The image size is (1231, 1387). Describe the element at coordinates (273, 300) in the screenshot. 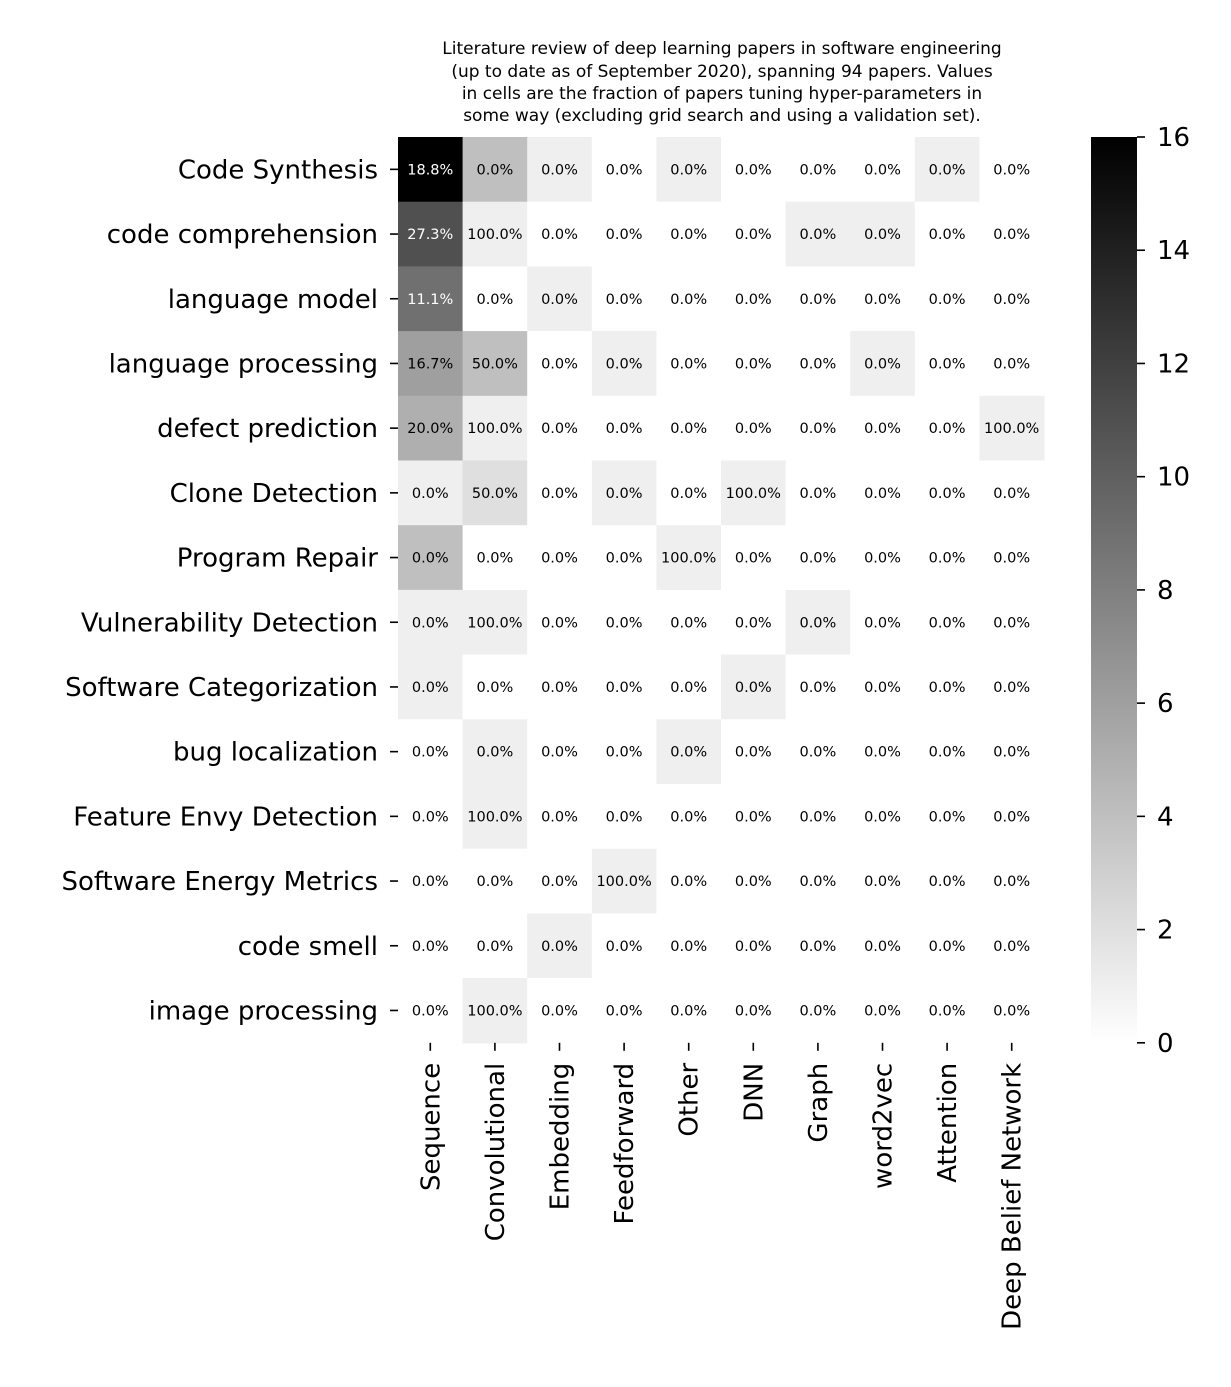

I see `y-tick-label: language model` at that location.